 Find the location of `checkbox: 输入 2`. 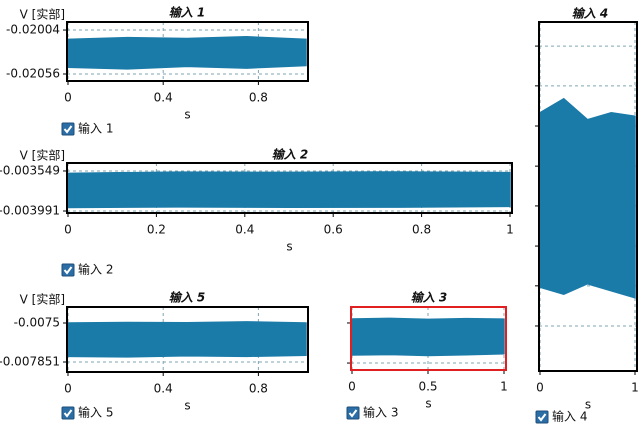

checkbox: 输入 2 is located at coordinates (87, 269).